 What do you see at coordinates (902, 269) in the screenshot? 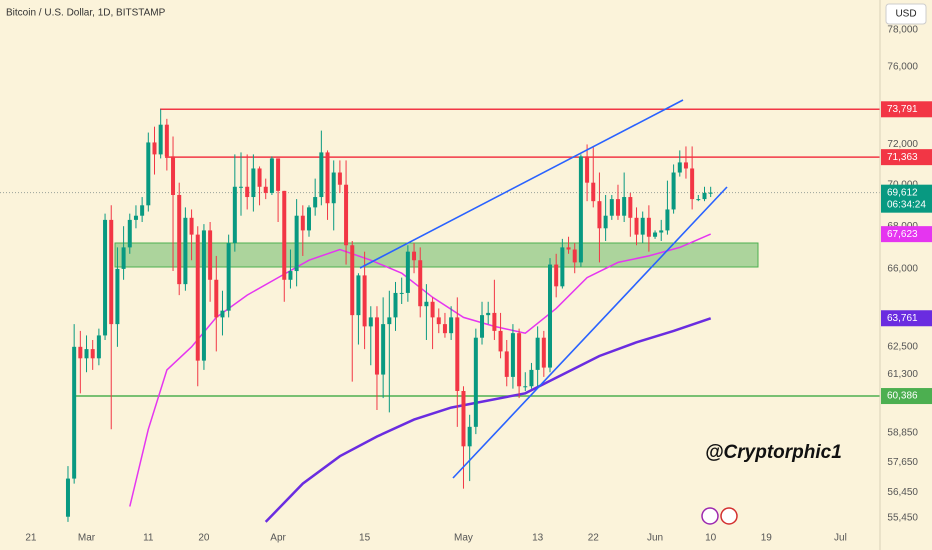
I see `y-tick-label: 66,000` at bounding box center [902, 269].